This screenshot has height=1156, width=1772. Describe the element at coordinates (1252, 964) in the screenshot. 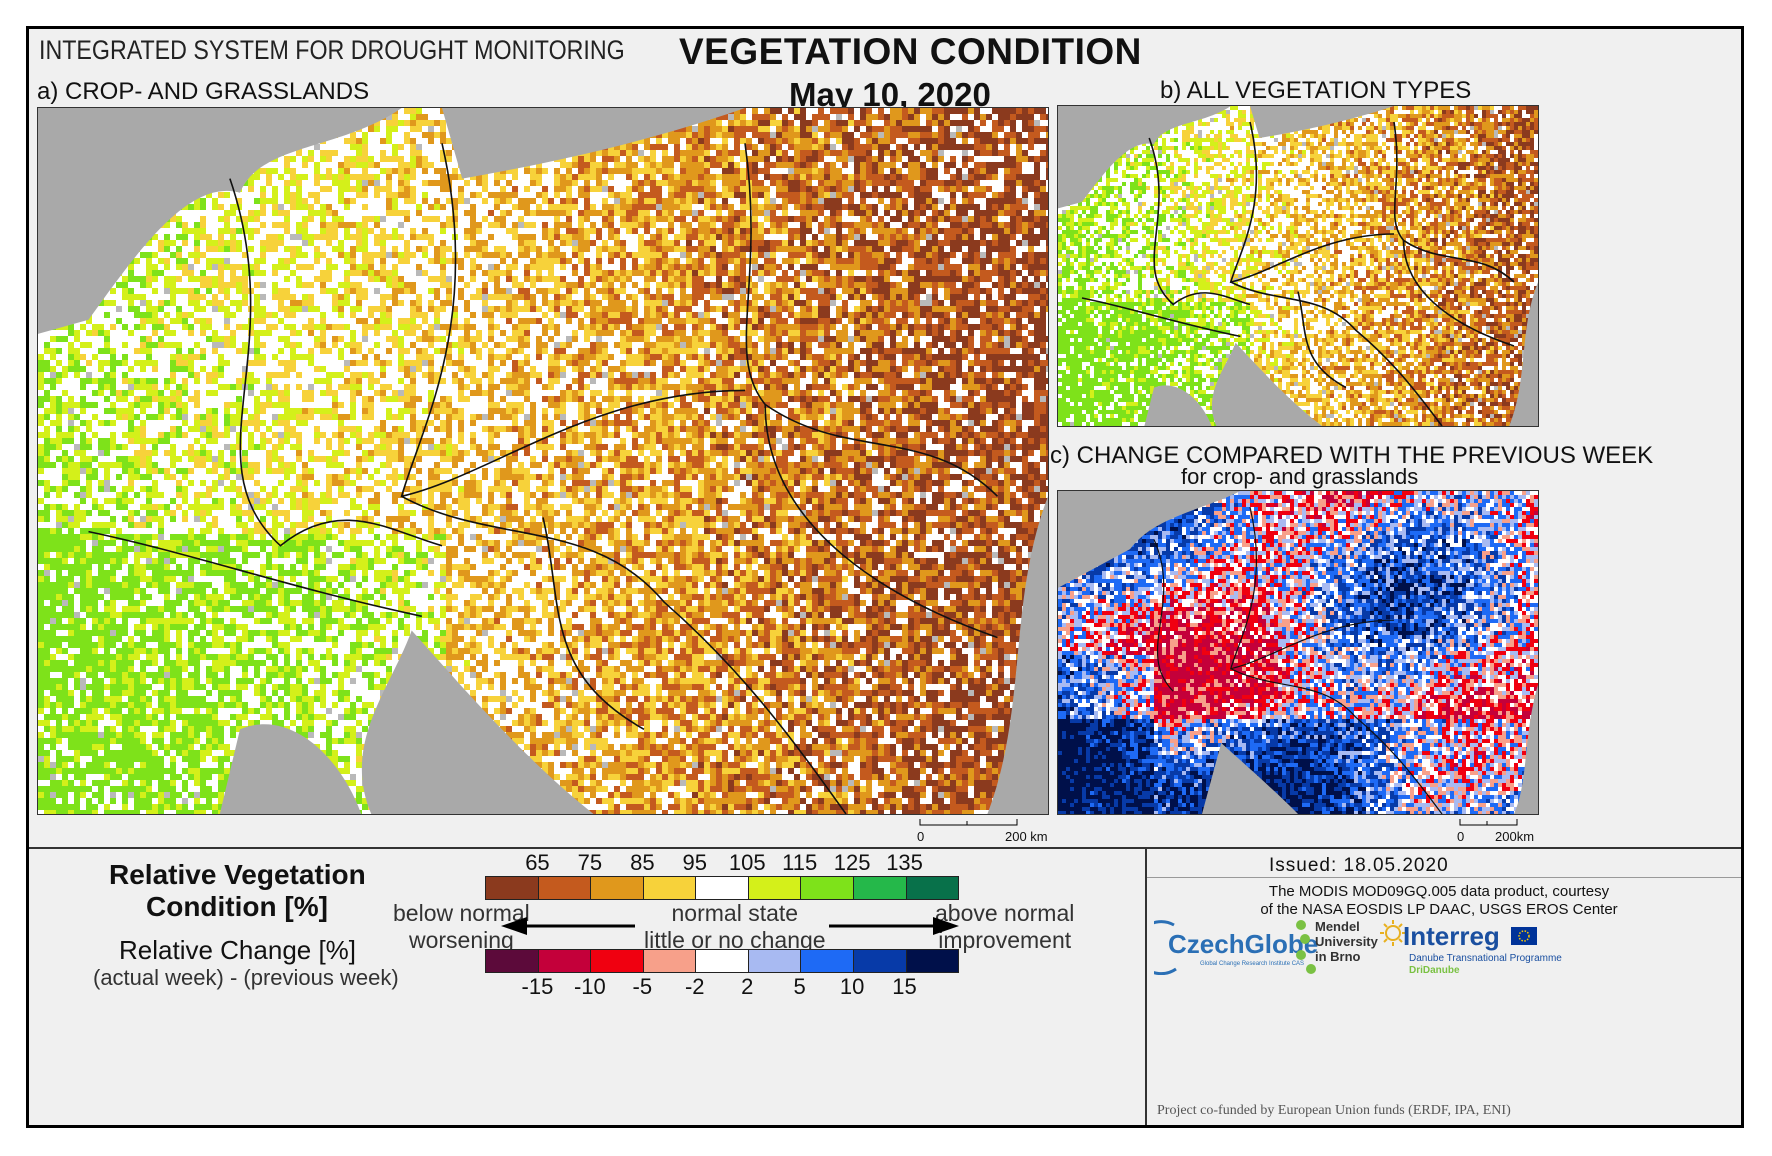

I see `czechglobe-sub: Global Change Research Institute CAS` at that location.